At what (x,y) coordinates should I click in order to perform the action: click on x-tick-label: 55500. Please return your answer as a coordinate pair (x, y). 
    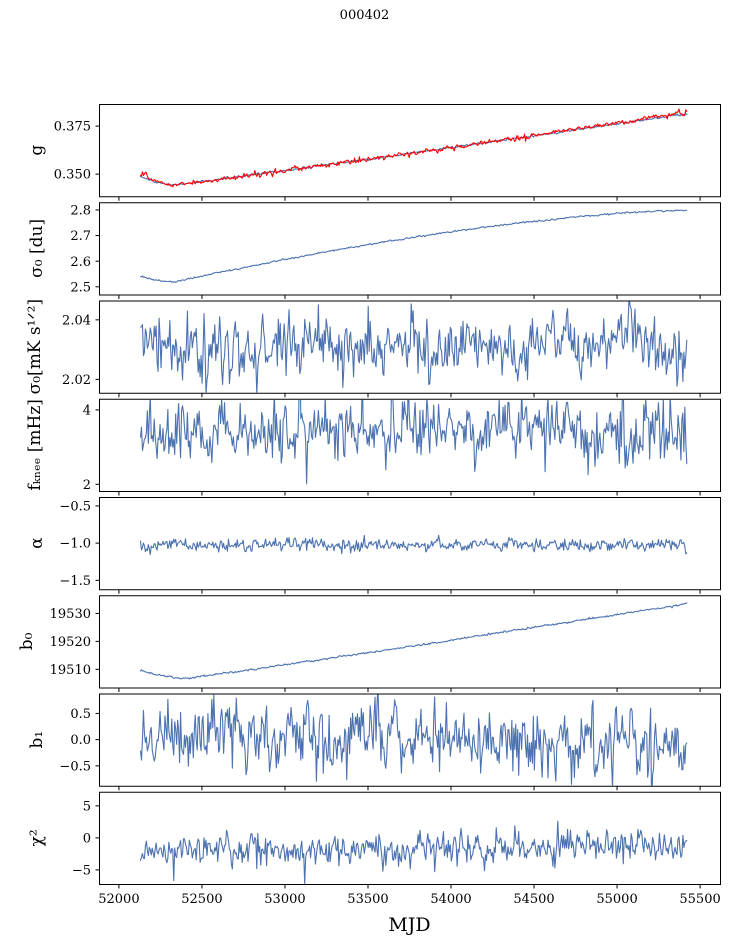
    Looking at the image, I should click on (699, 899).